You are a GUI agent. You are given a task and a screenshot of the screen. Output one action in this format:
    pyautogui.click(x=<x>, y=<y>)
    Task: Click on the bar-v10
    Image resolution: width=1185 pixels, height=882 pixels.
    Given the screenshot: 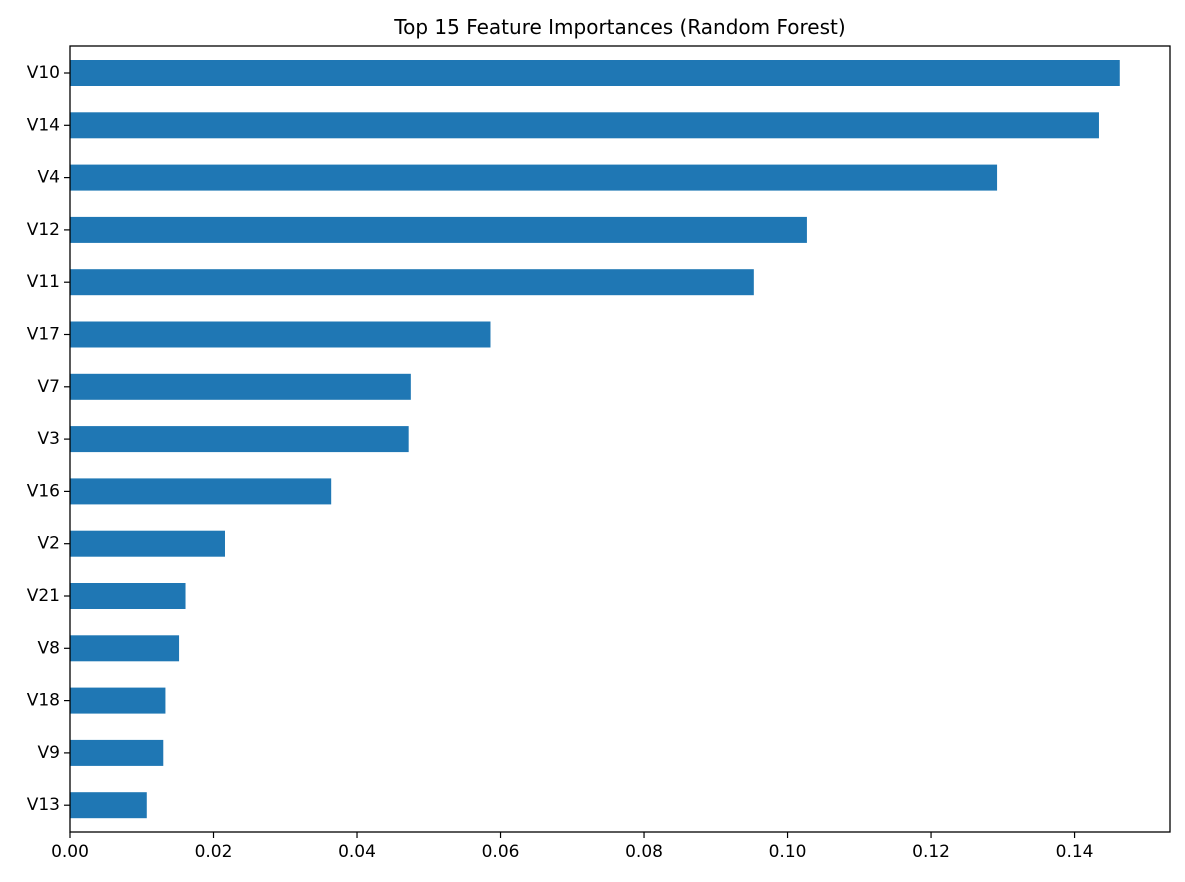 What is the action you would take?
    pyautogui.click(x=595, y=73)
    